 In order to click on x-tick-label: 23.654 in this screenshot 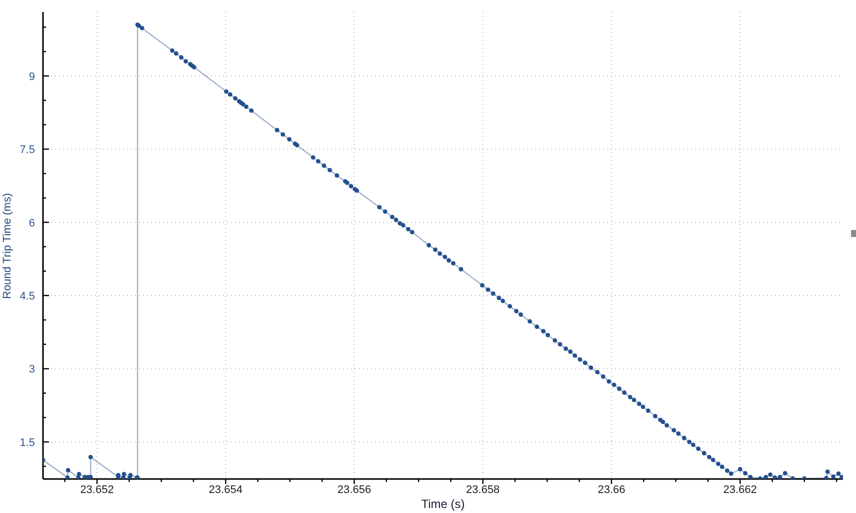, I will do `click(225, 490)`.